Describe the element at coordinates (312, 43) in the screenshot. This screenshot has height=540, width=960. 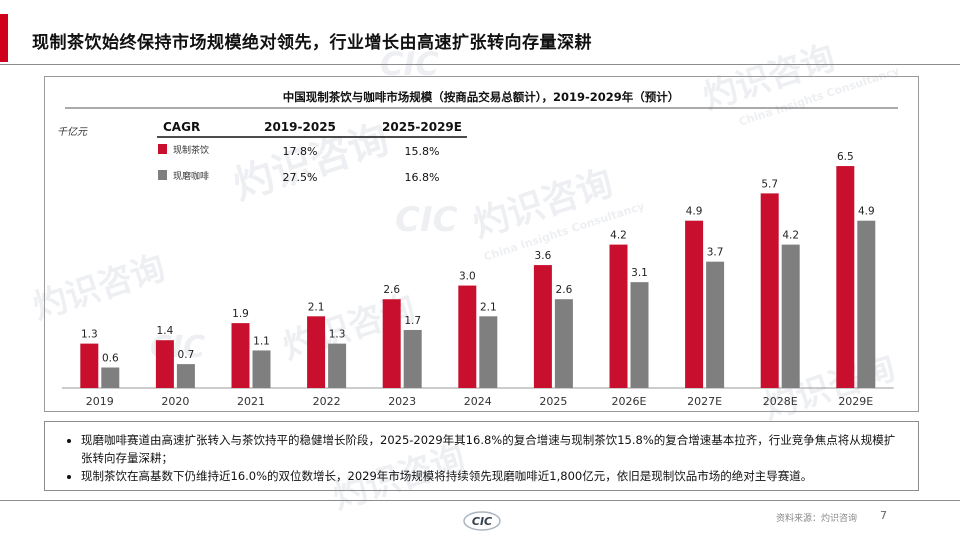
I see `page-title: 现制茶饮始终保持市场规模绝对领先，行业增长由高速扩张转向存量深耕` at that location.